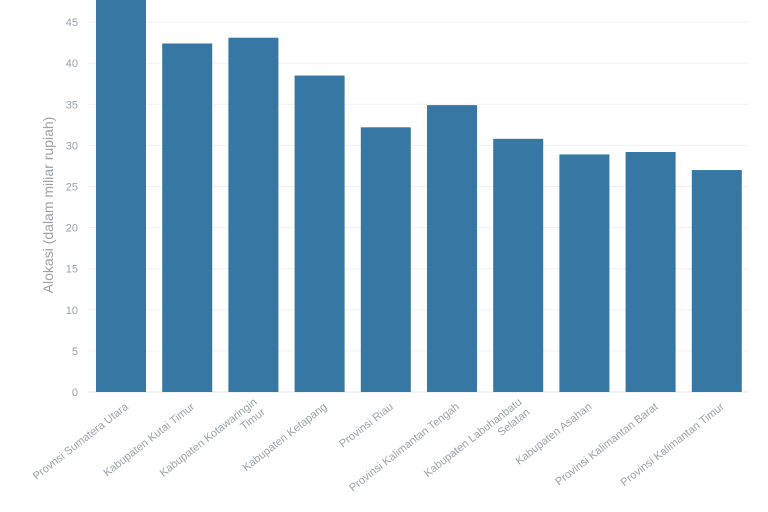  Describe the element at coordinates (72, 188) in the screenshot. I see `y-tick-label: 25` at that location.